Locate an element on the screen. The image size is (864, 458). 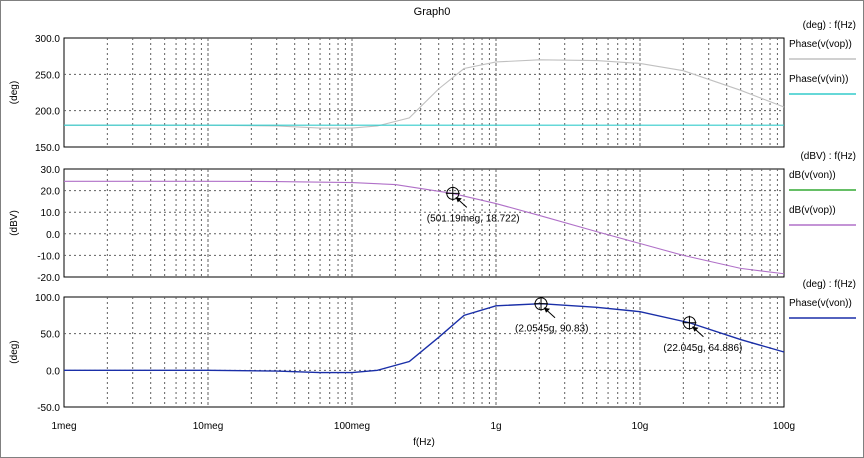
x-axis-label: f(Hz) is located at coordinates (424, 442).